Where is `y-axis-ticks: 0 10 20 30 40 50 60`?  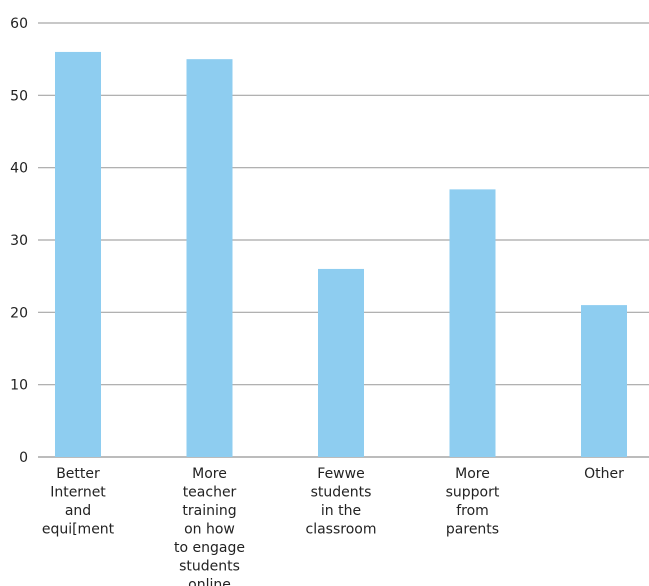 y-axis-ticks: 0 10 20 30 40 50 60 is located at coordinates (19, 241).